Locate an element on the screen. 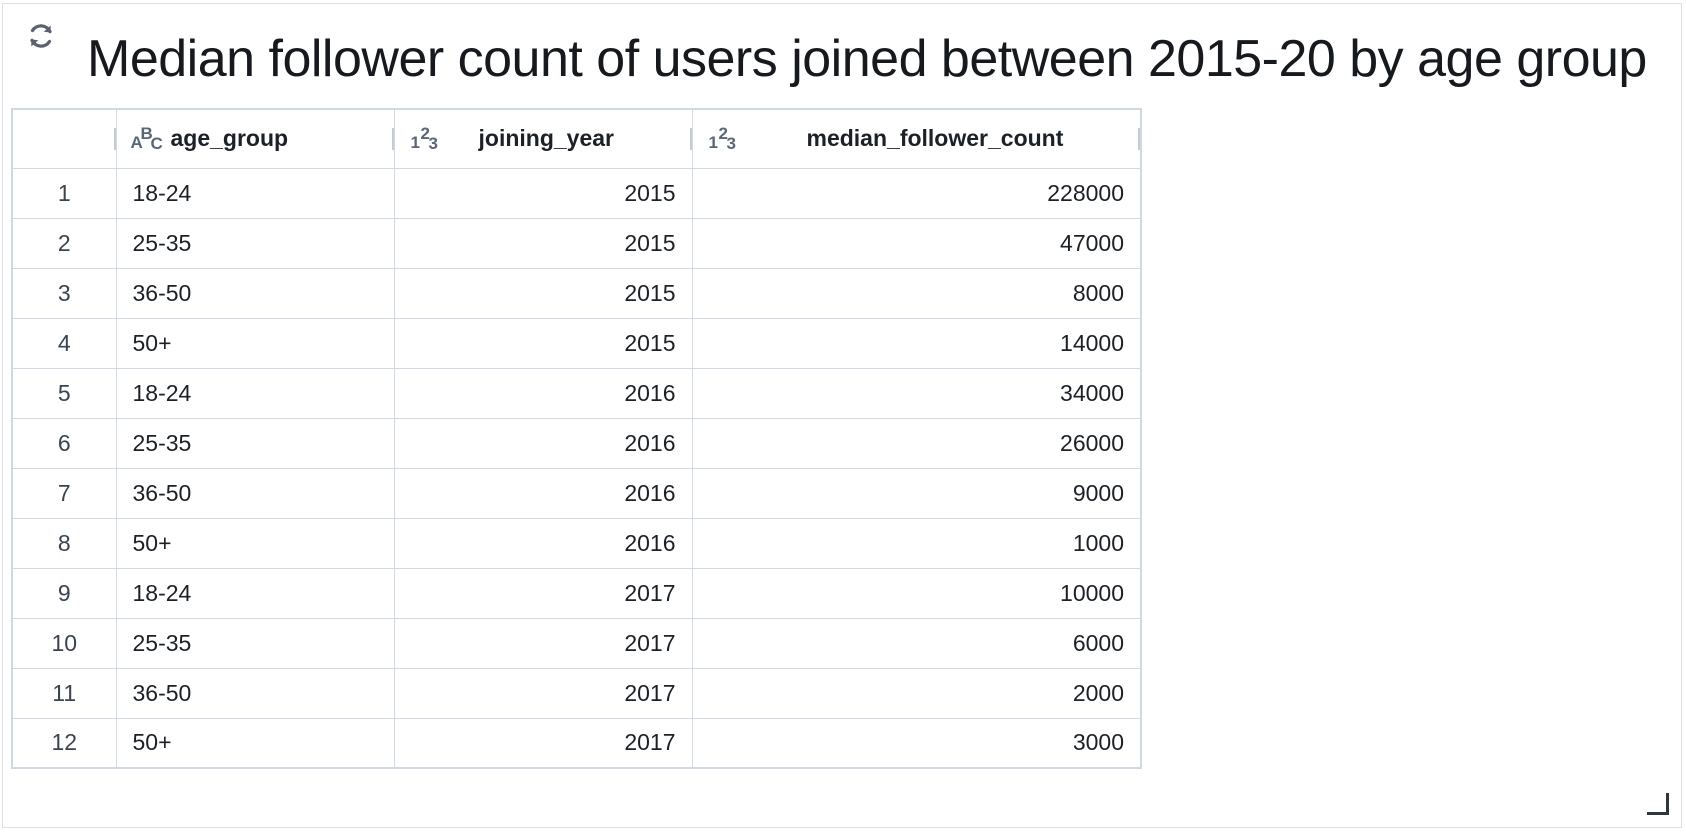  median-follower-count-cell: 1000 is located at coordinates (916, 543).